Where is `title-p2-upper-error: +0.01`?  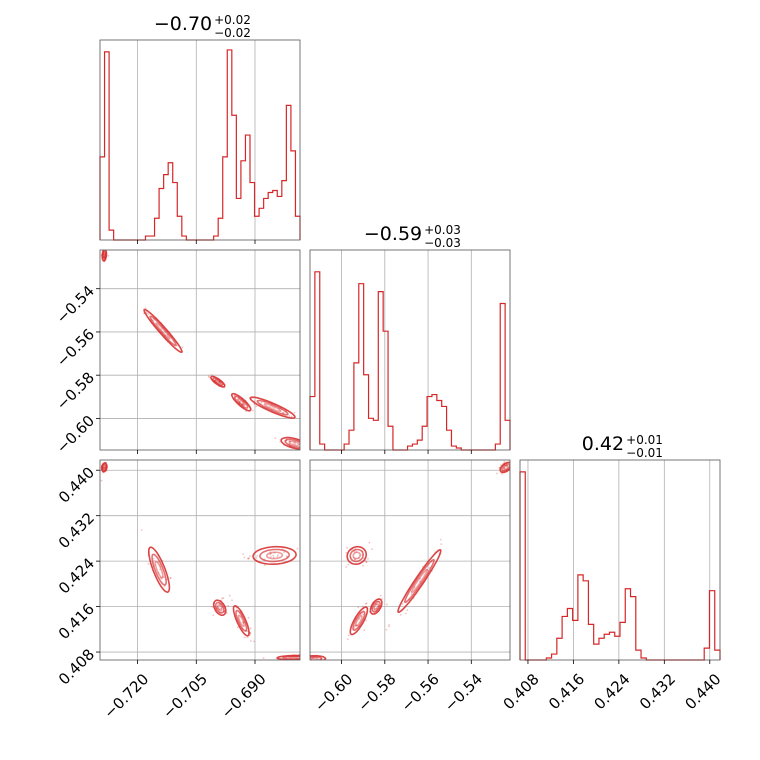
title-p2-upper-error: +0.01 is located at coordinates (644, 440).